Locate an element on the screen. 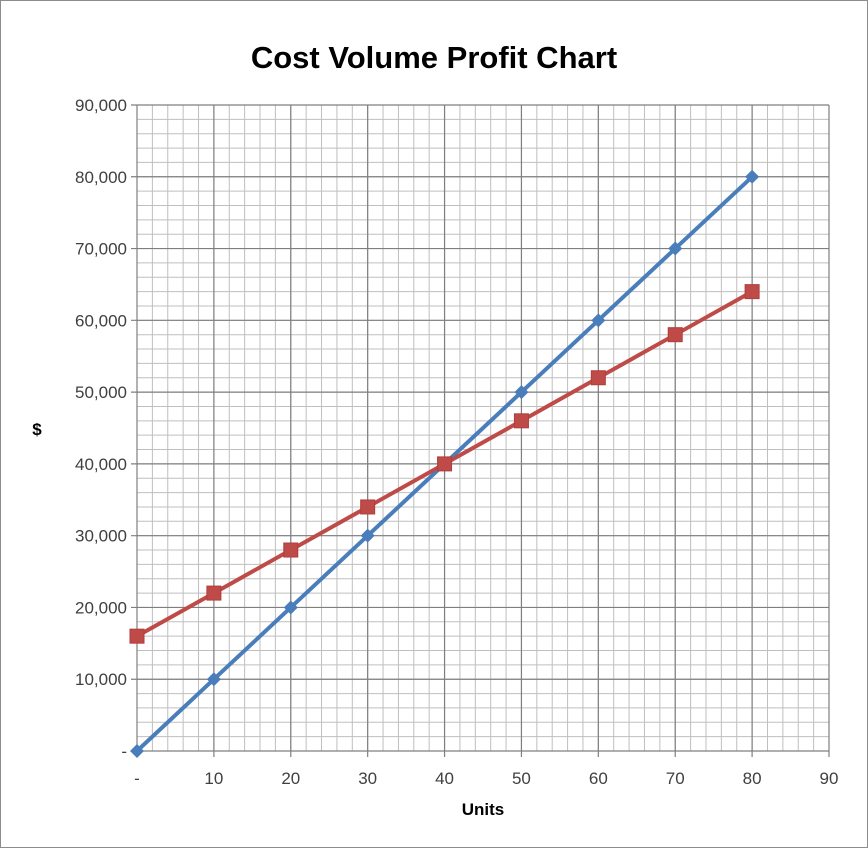  x-tick-label: 90 is located at coordinates (829, 778).